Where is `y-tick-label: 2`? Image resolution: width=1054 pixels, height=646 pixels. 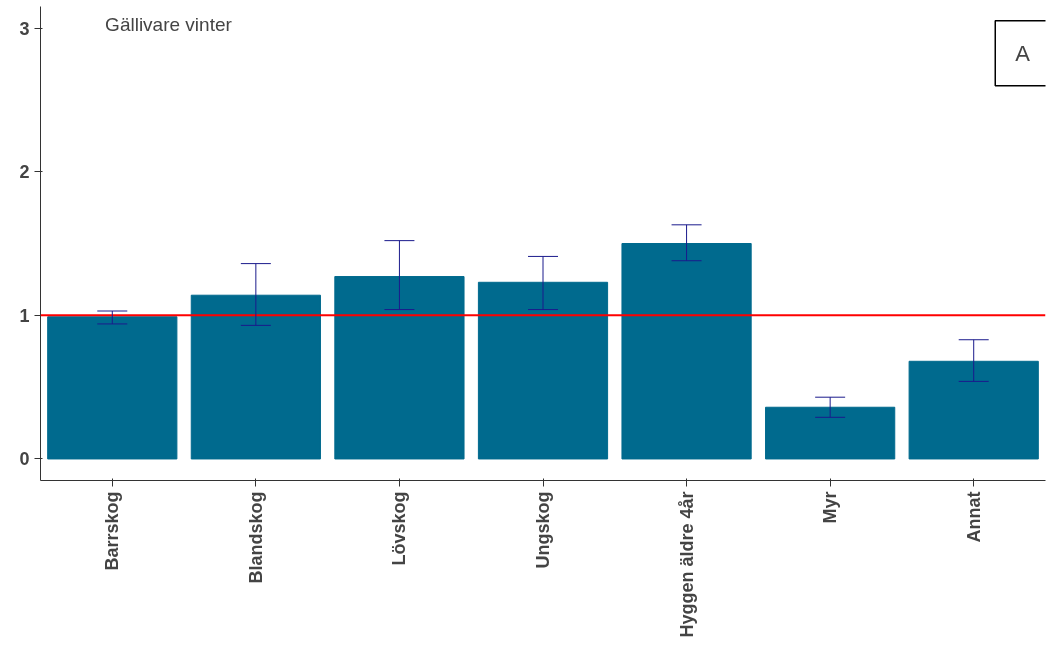 y-tick-label: 2 is located at coordinates (24, 172).